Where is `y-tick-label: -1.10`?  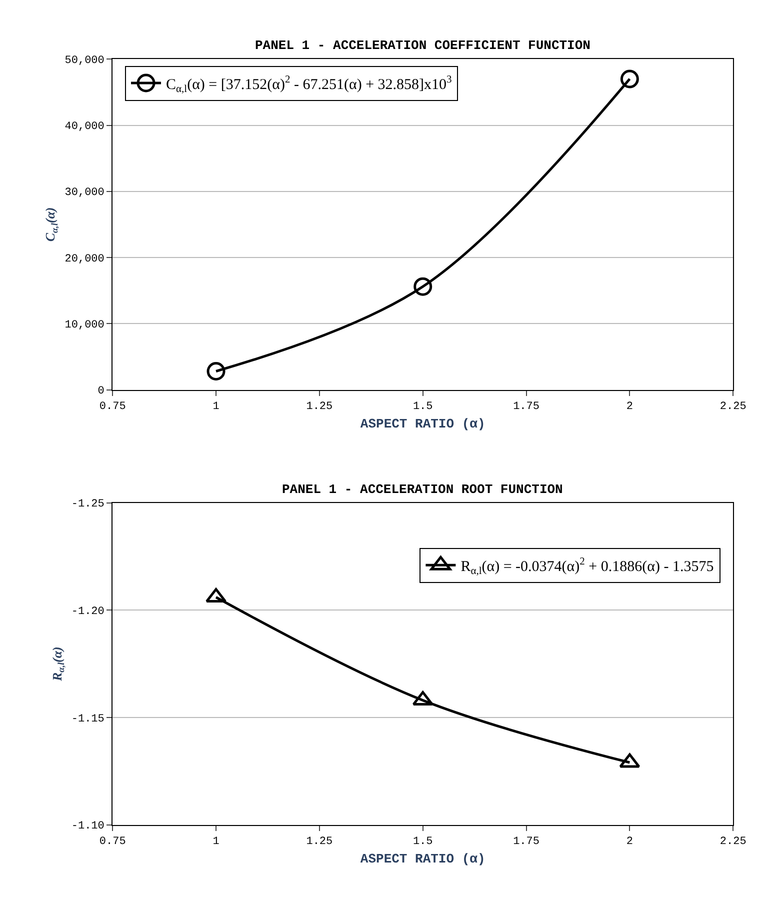
y-tick-label: -1.10 is located at coordinates (87, 826).